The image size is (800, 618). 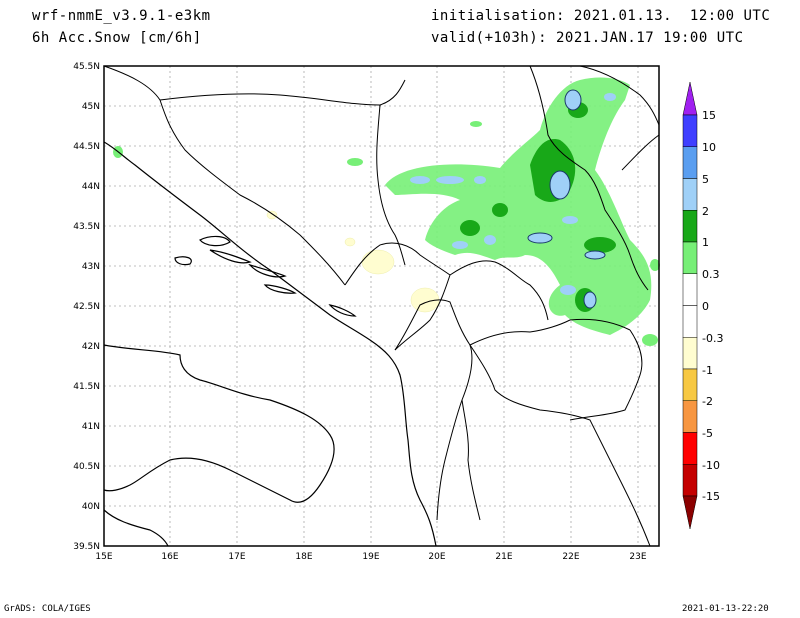 What do you see at coordinates (169, 557) in the screenshot?
I see `lon-tick-label: 16E` at bounding box center [169, 557].